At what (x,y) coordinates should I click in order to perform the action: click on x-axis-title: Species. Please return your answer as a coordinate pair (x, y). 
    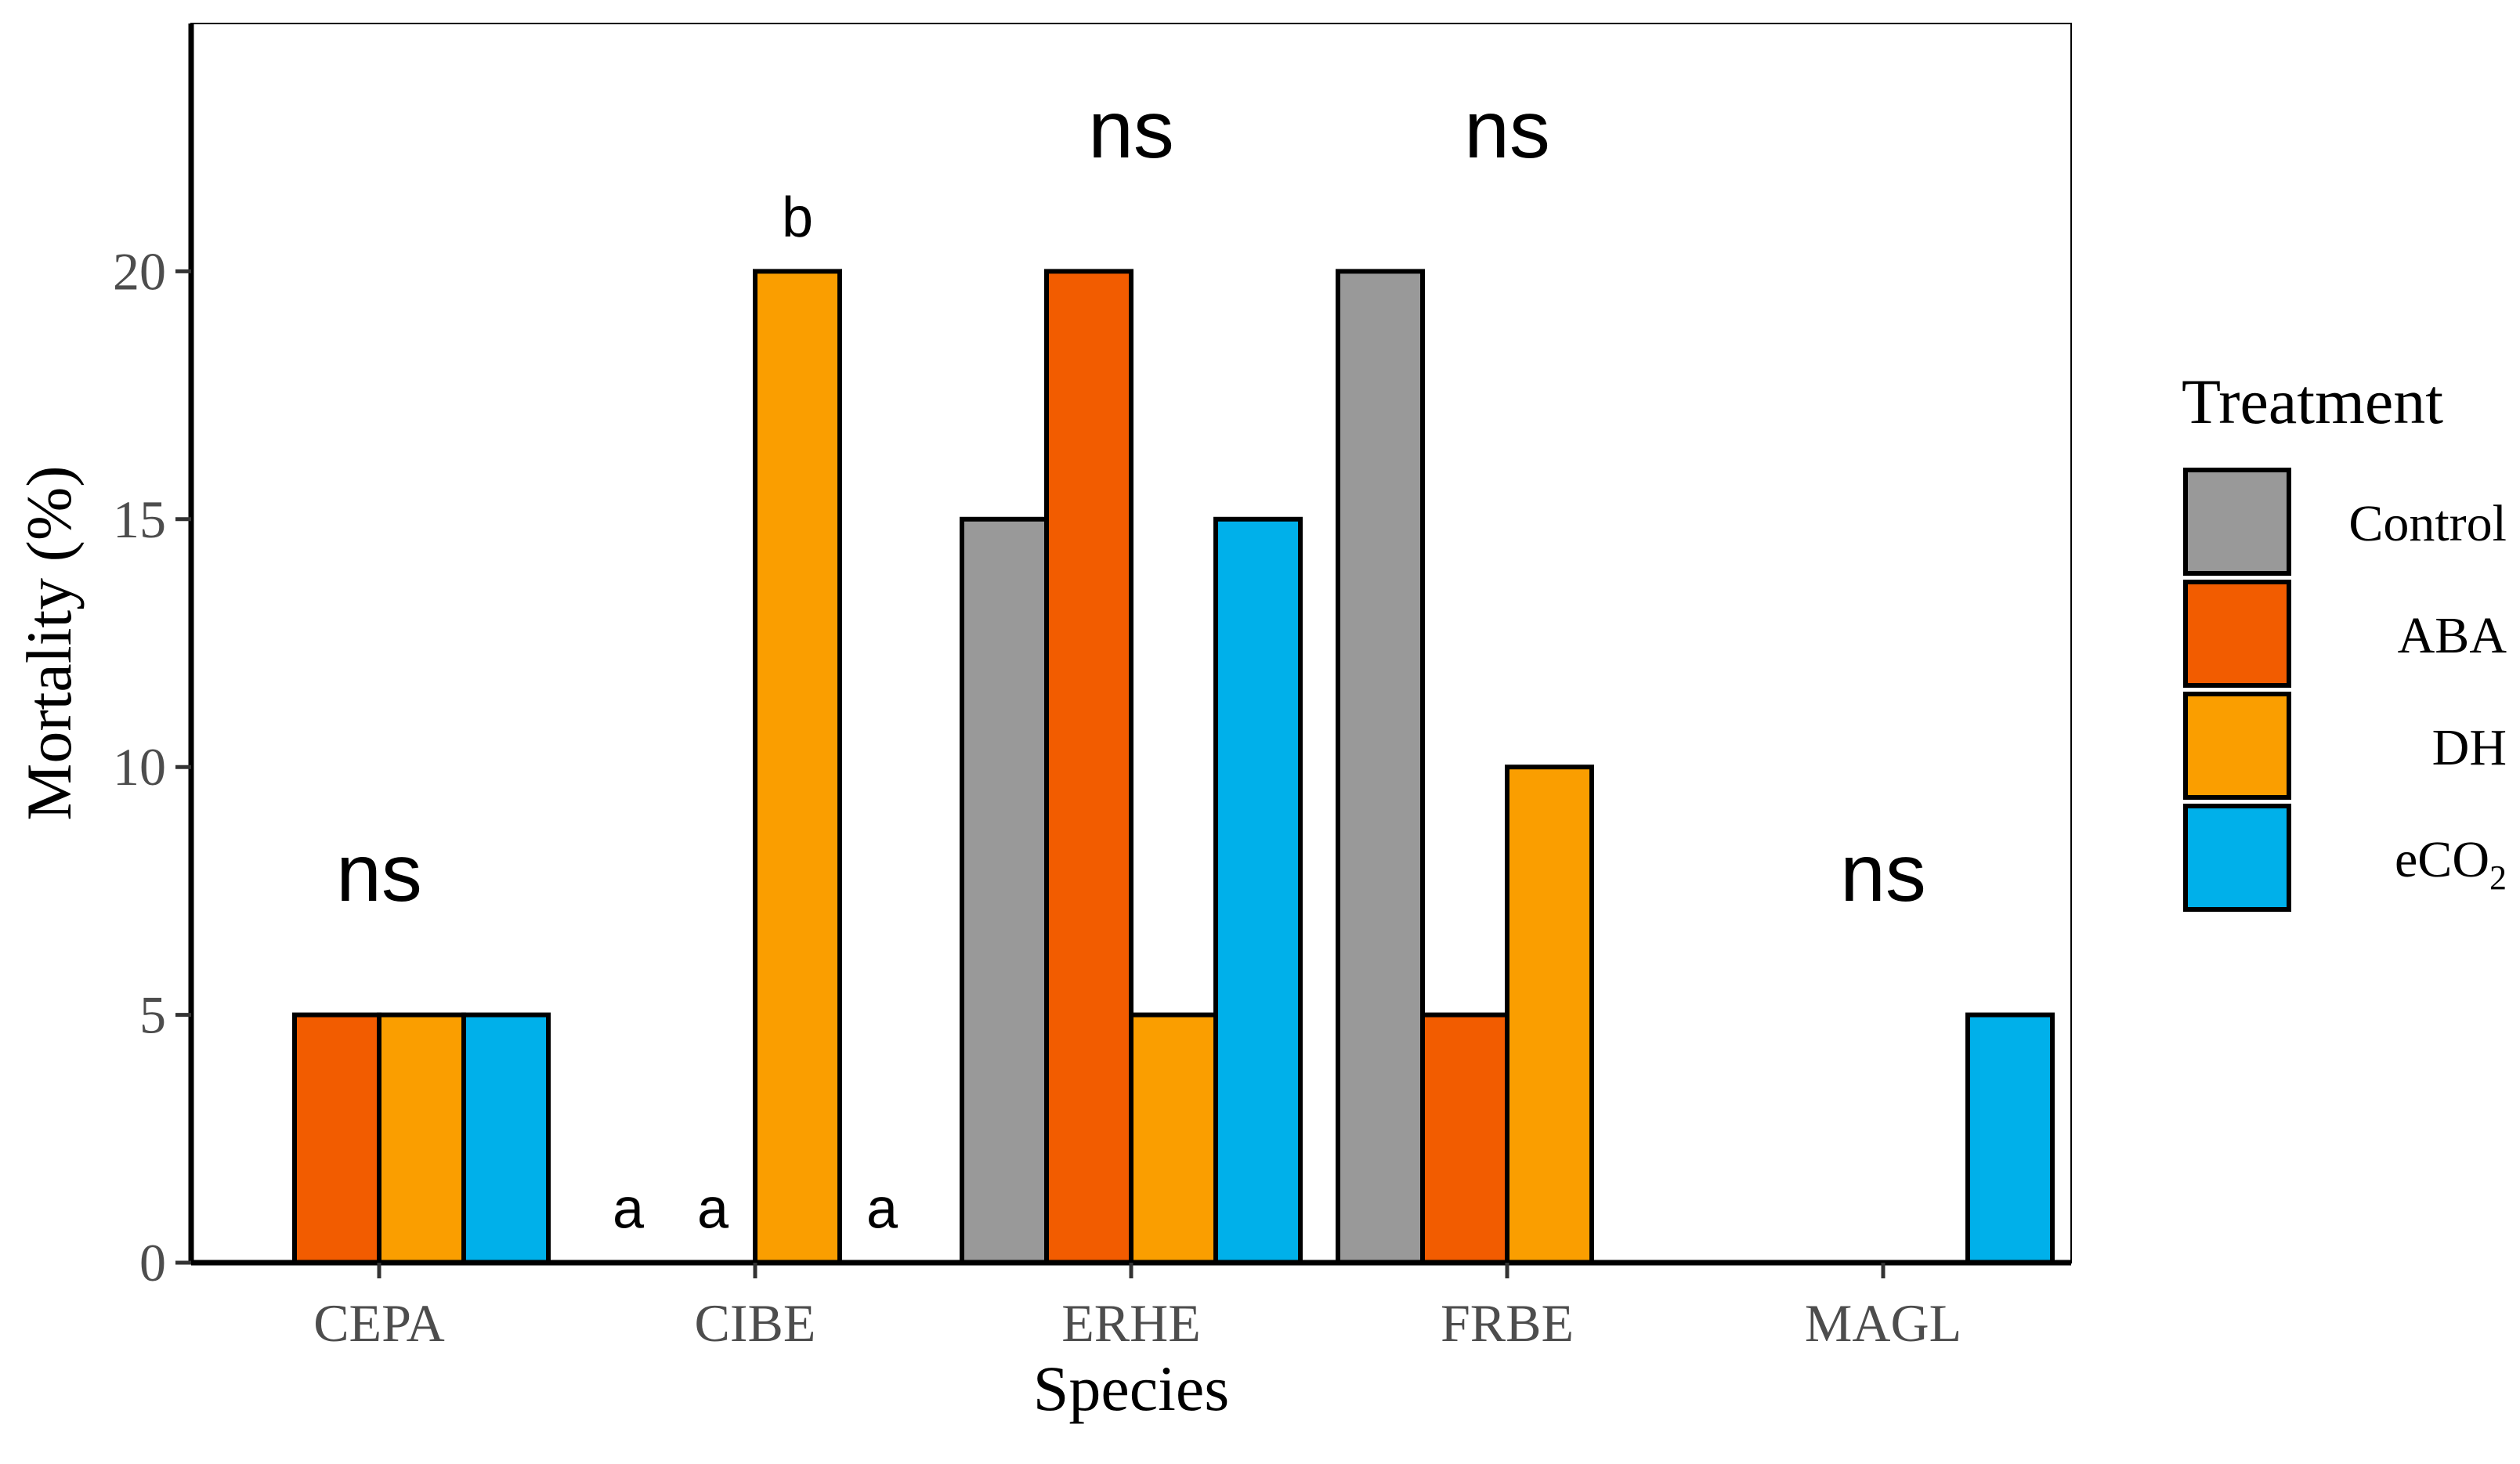
    Looking at the image, I should click on (1131, 1388).